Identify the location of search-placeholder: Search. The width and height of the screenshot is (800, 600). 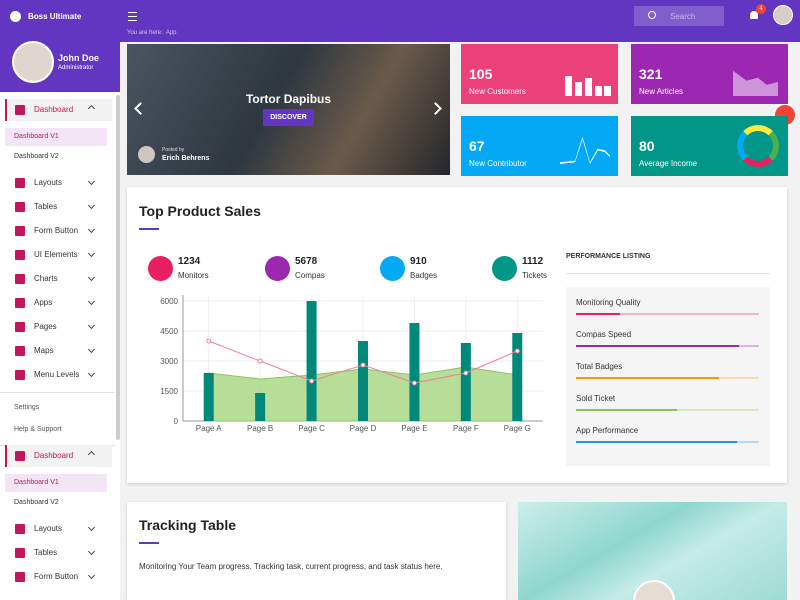
(683, 16).